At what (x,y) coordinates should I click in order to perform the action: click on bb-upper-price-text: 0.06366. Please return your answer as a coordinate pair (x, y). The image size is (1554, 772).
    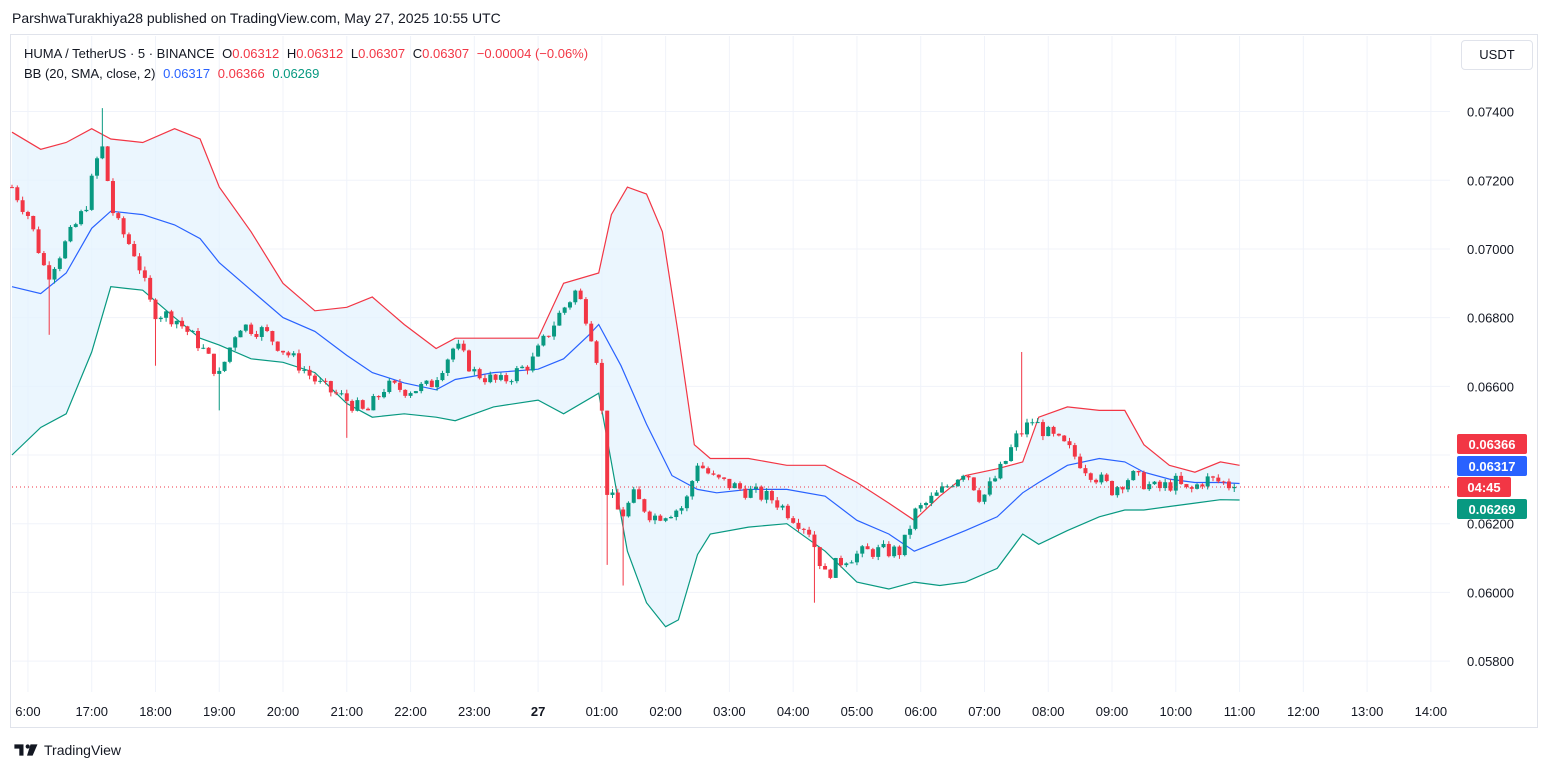
    Looking at the image, I should click on (1492, 444).